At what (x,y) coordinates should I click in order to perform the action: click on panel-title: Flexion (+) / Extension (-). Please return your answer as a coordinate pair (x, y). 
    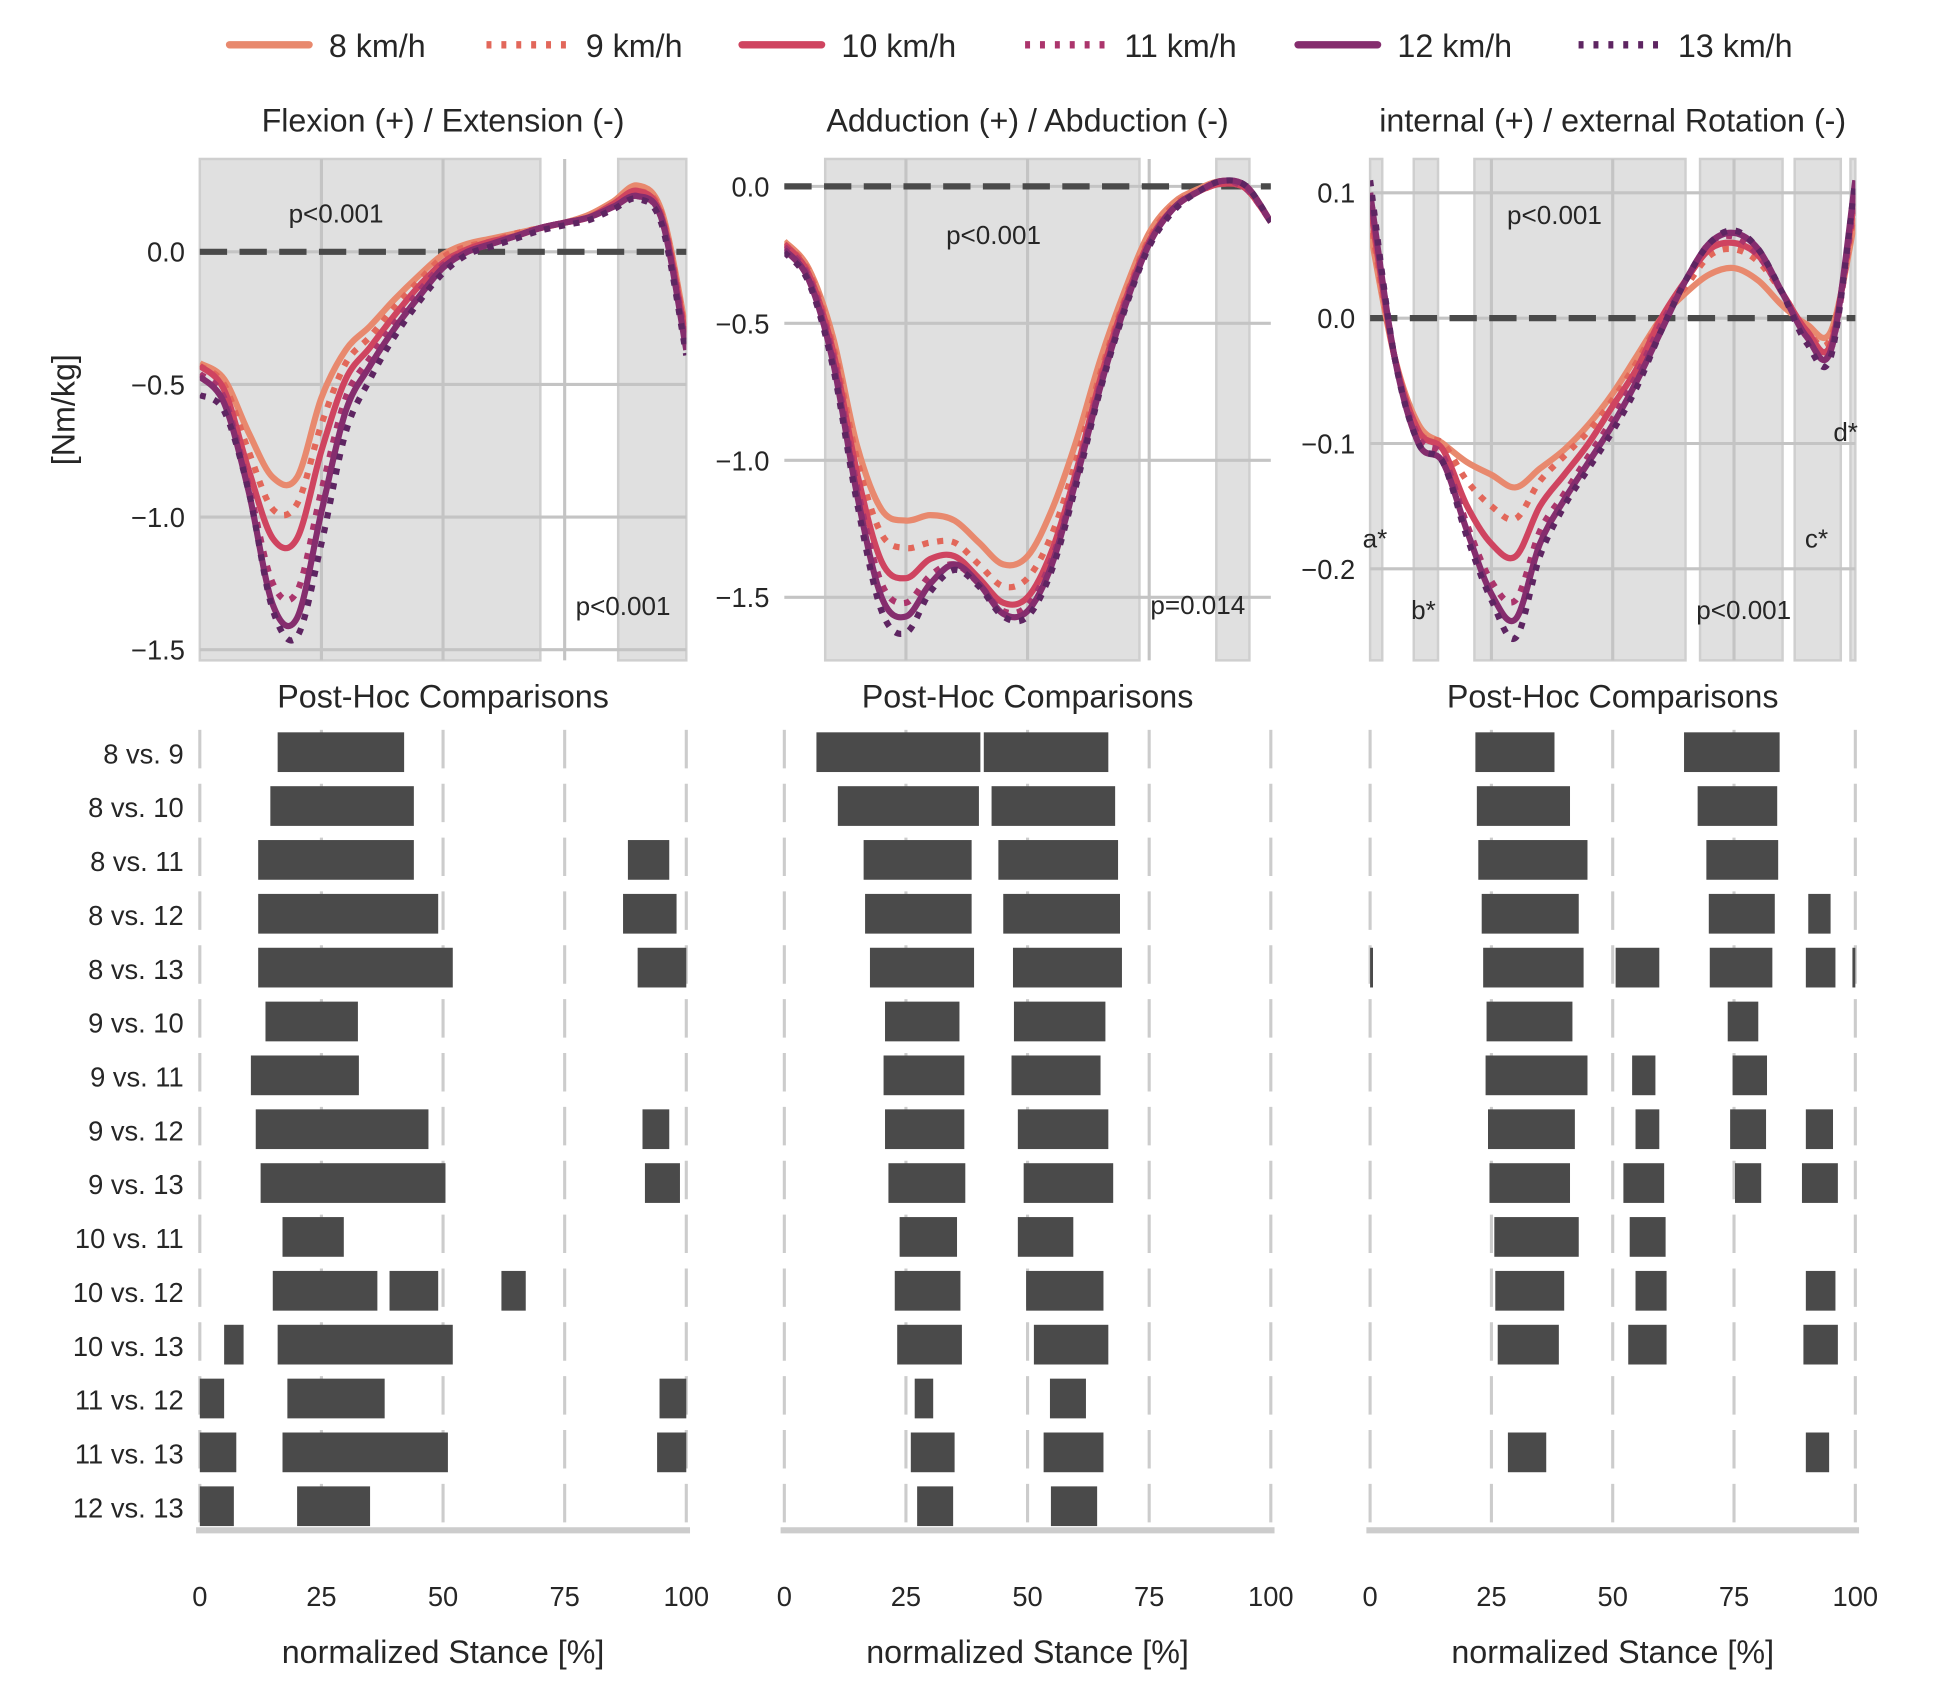
    Looking at the image, I should click on (443, 121).